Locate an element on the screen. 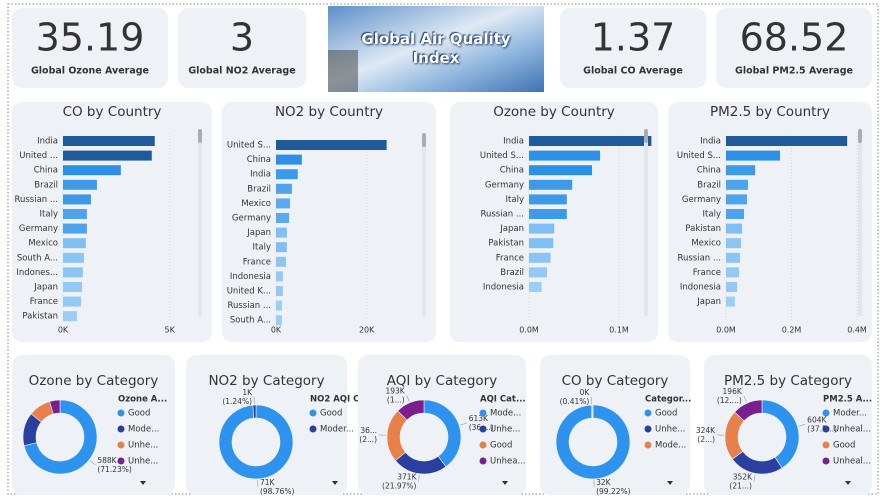 The width and height of the screenshot is (885, 502). data-label-percent: (98.76%) is located at coordinates (277, 491).